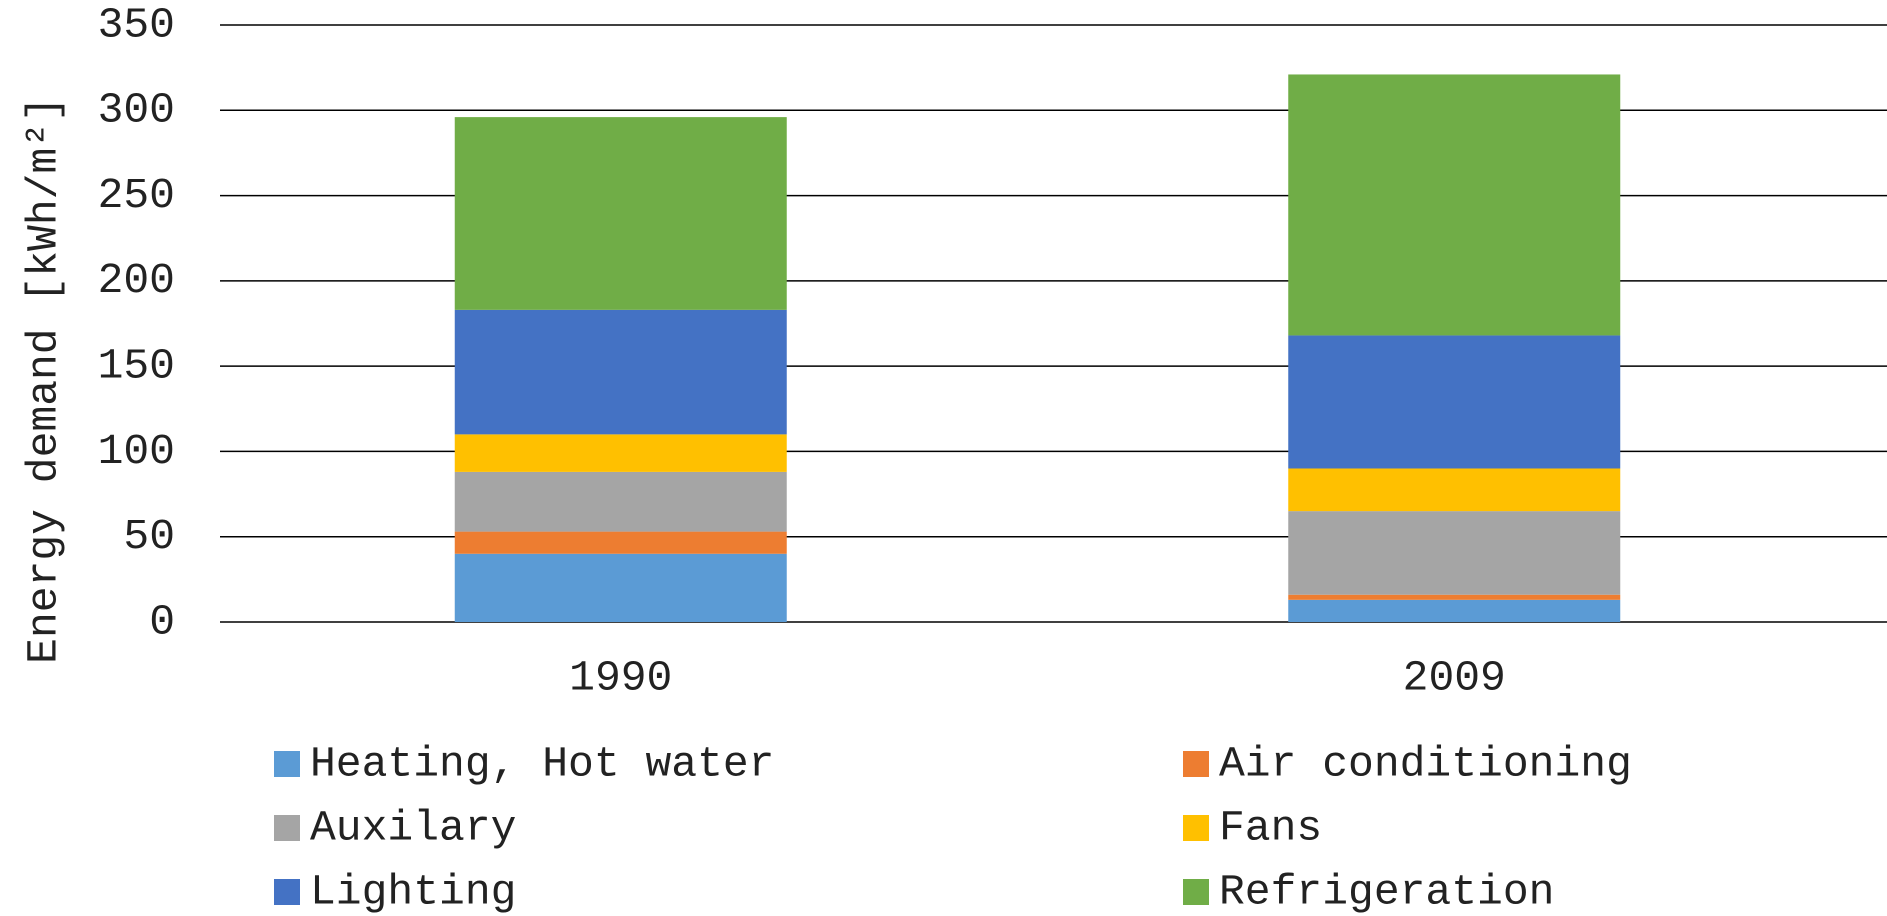 The image size is (1887, 916). I want to click on legend-label: Lighting, so click(413, 891).